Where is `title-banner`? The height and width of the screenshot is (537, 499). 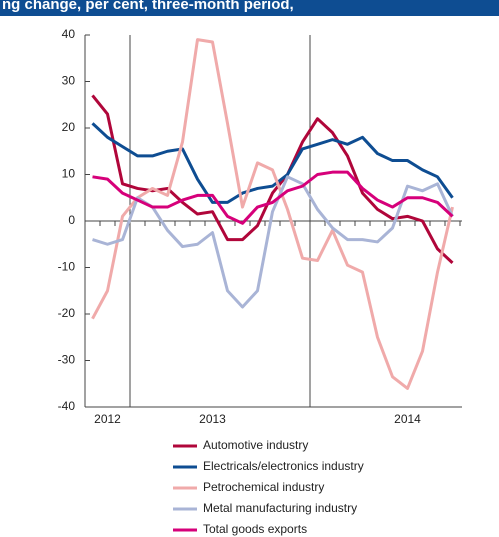
title-banner is located at coordinates (249, 8).